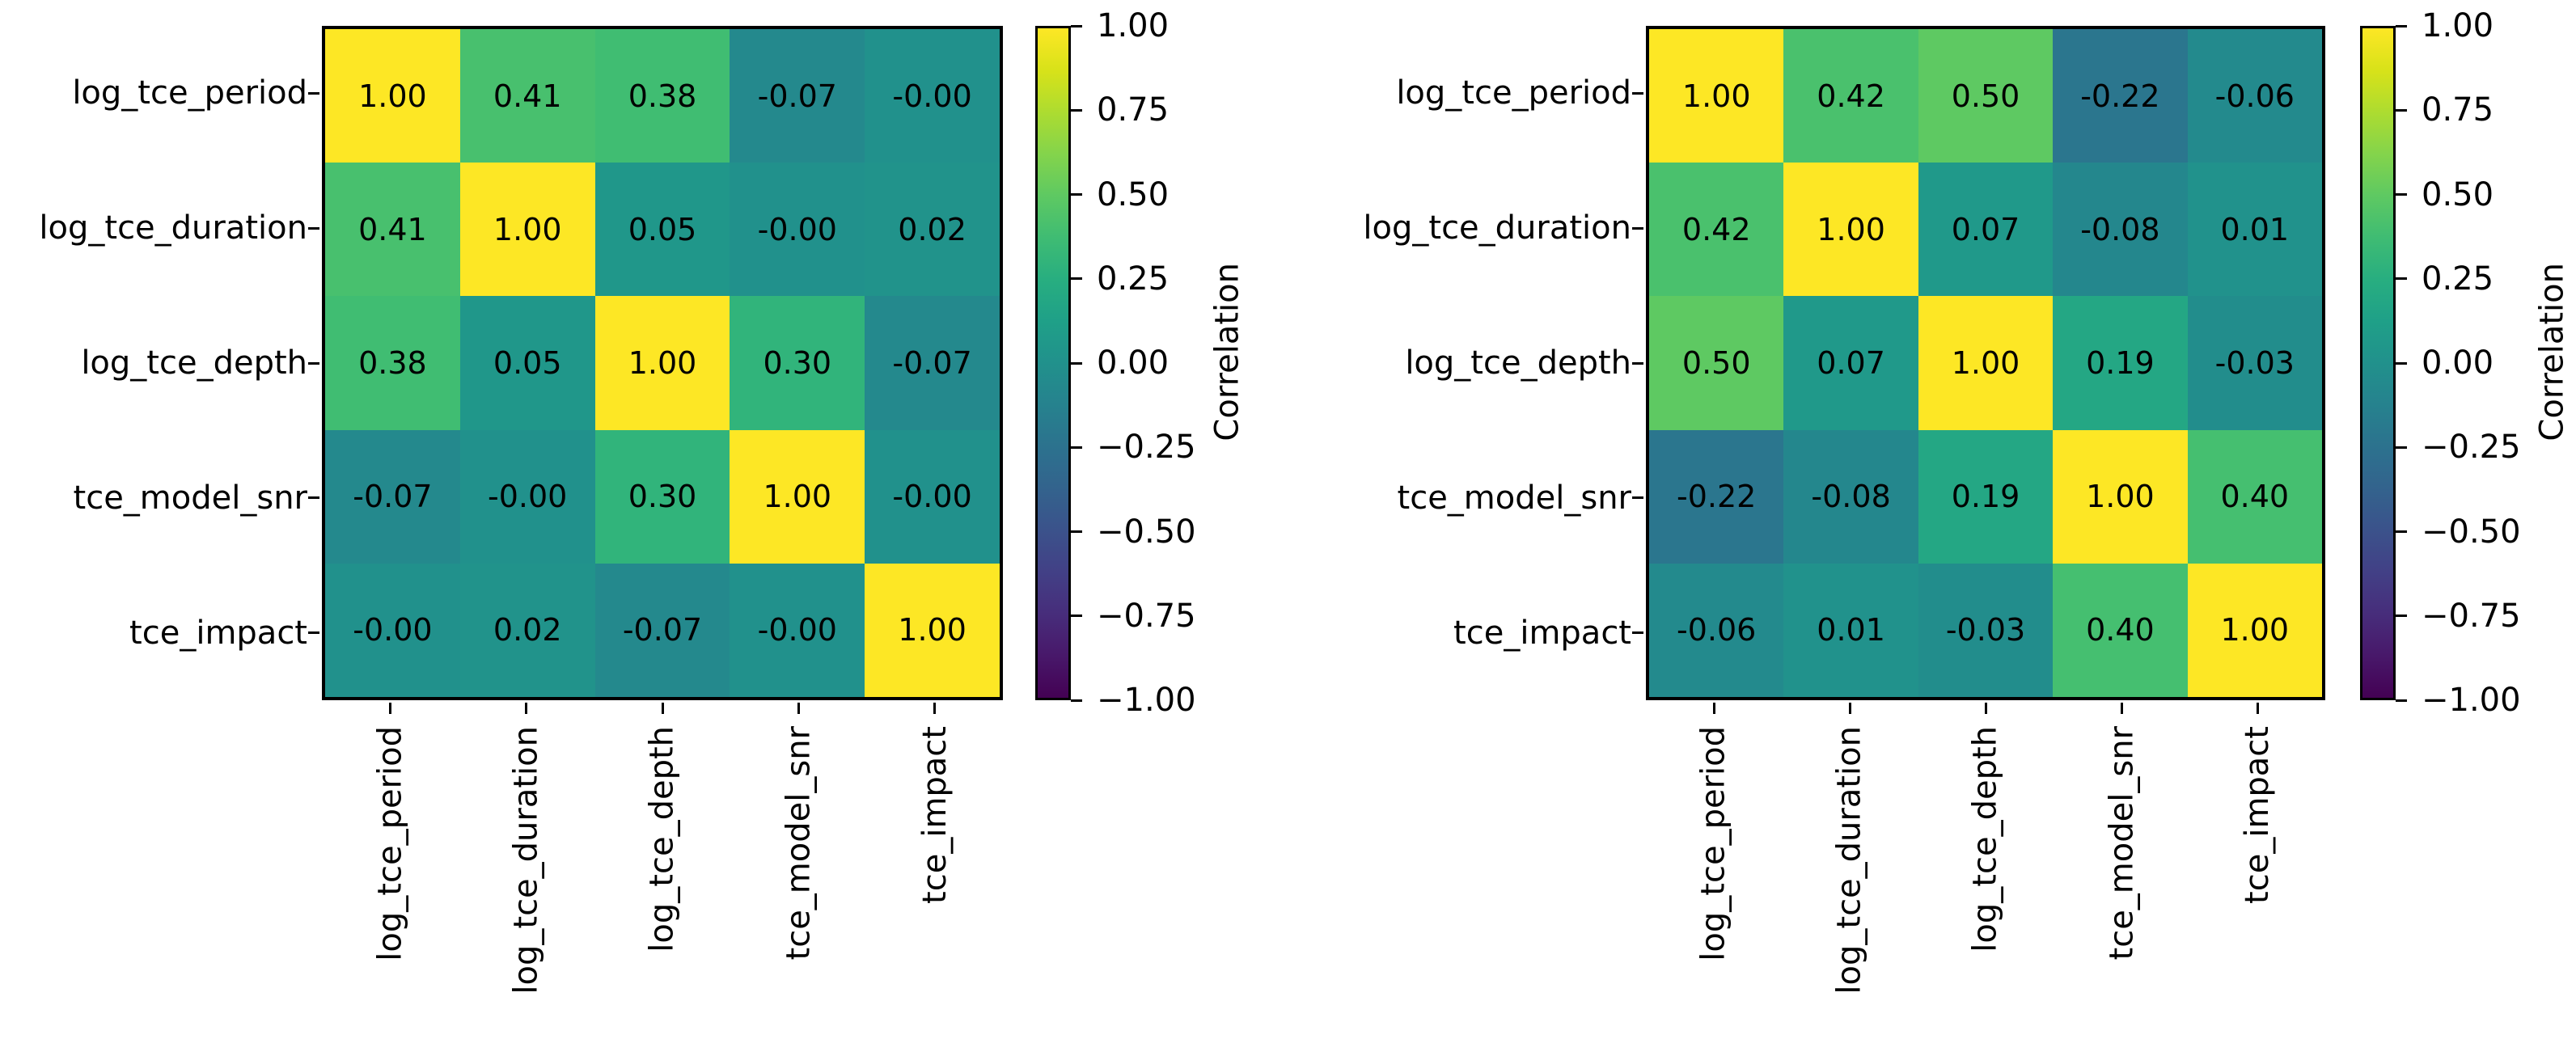 This screenshot has width=2576, height=1039. What do you see at coordinates (1497, 228) in the screenshot?
I see `y-axis-tick-label: log_tce_duration` at bounding box center [1497, 228].